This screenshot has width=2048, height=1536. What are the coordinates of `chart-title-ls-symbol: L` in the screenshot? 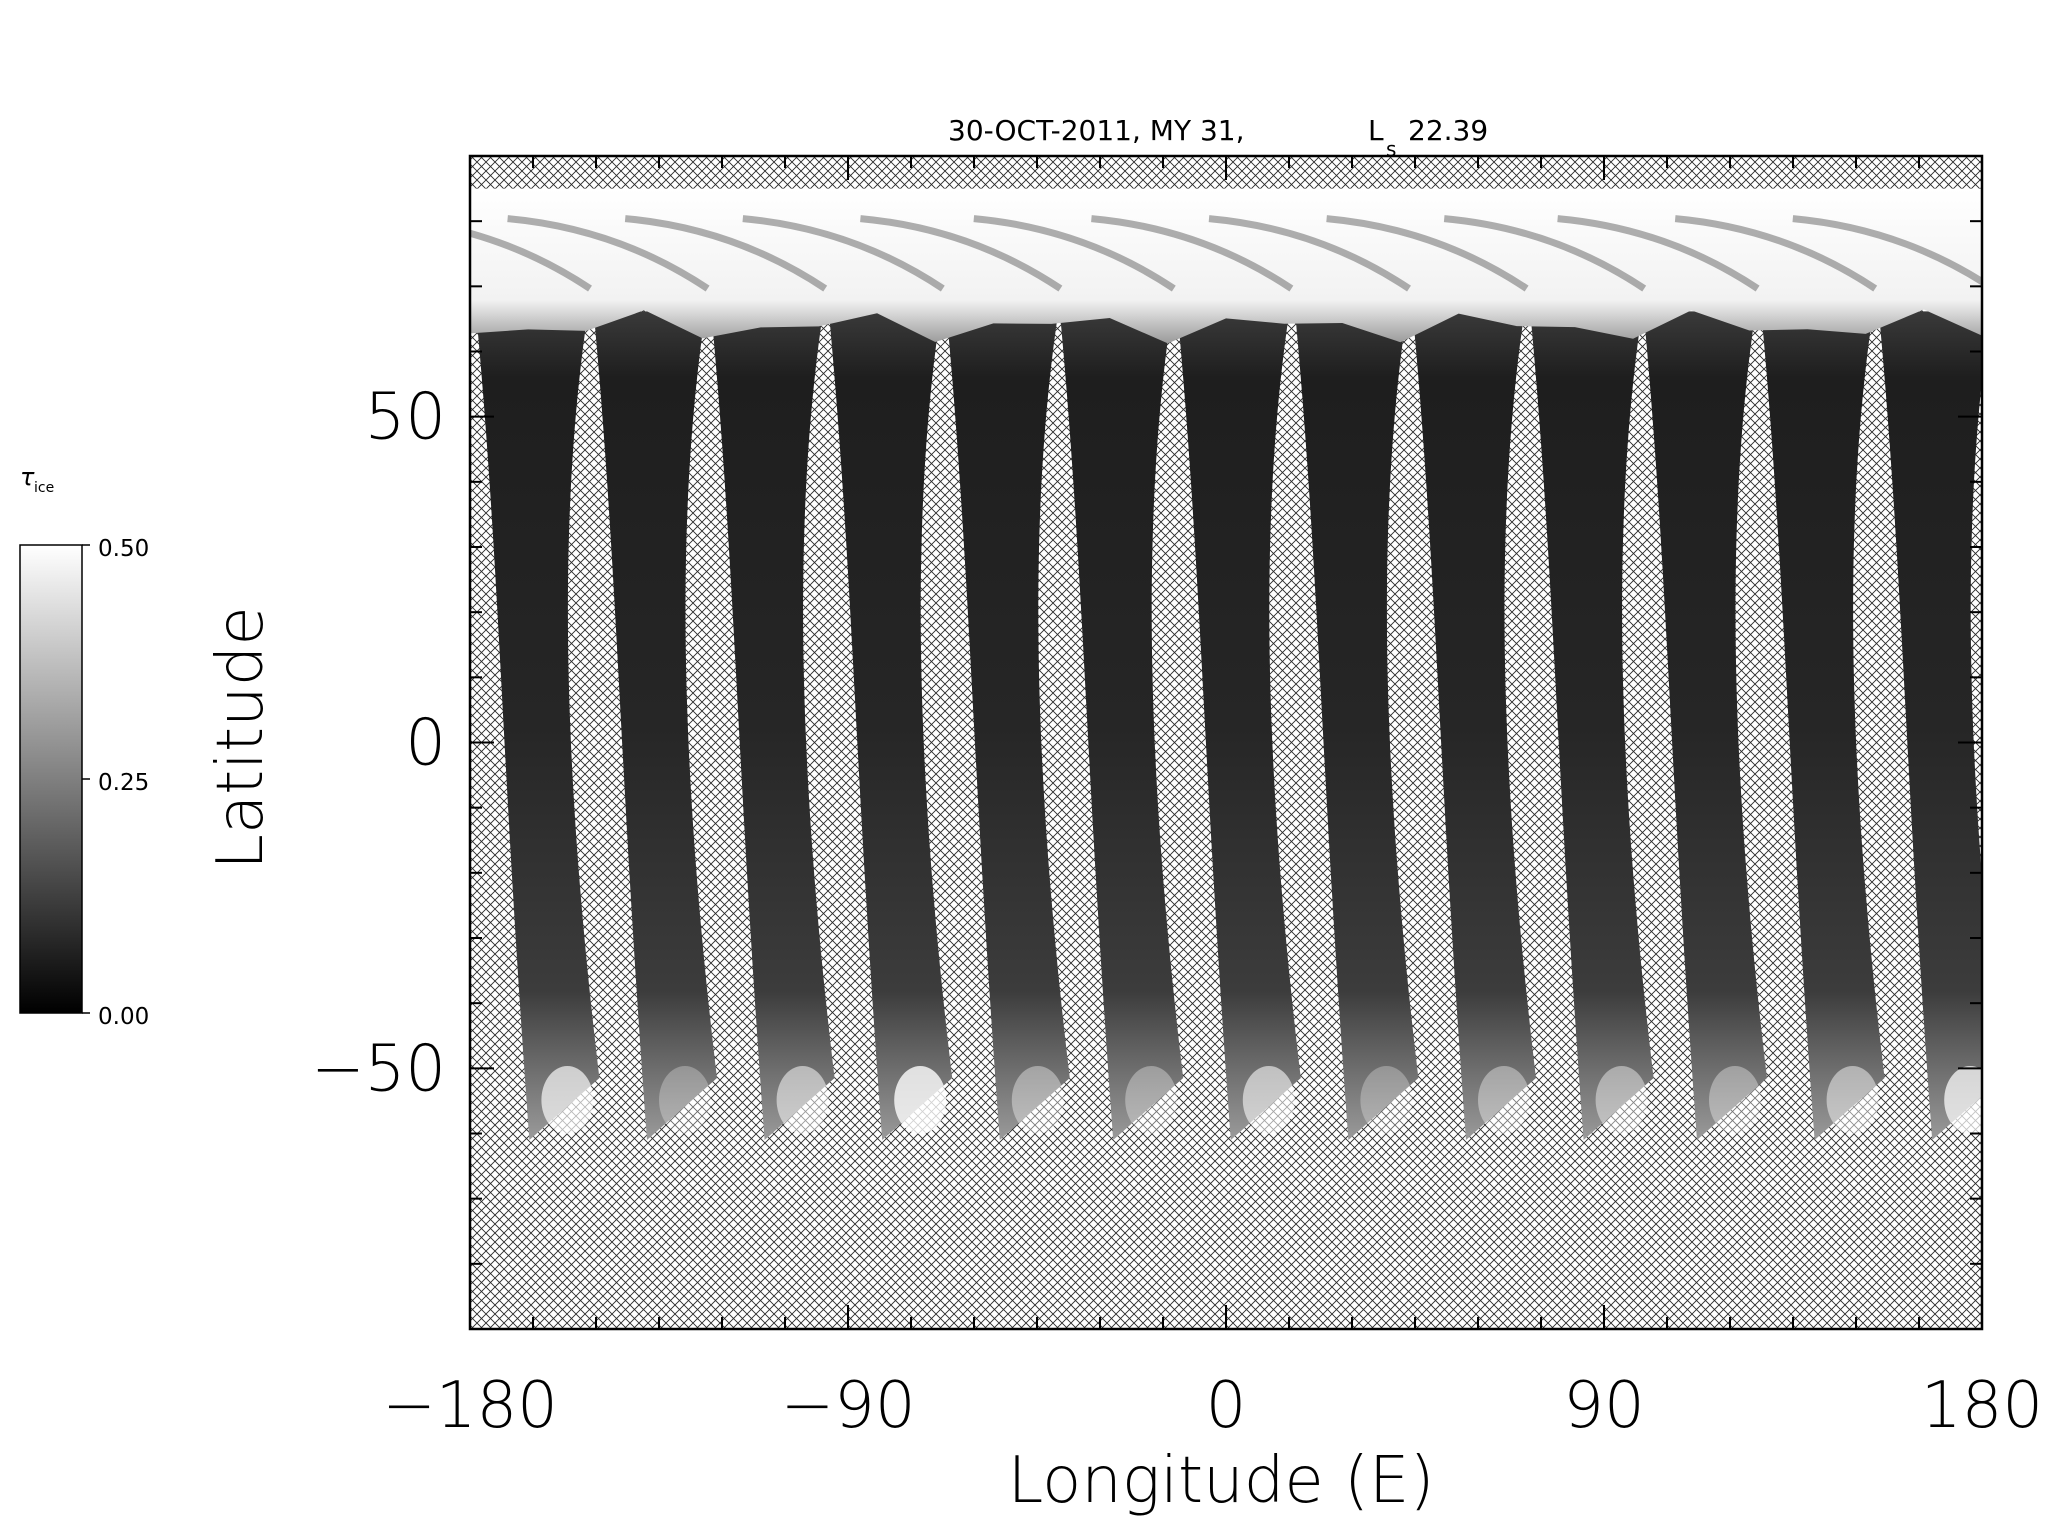 It's located at (1376, 130).